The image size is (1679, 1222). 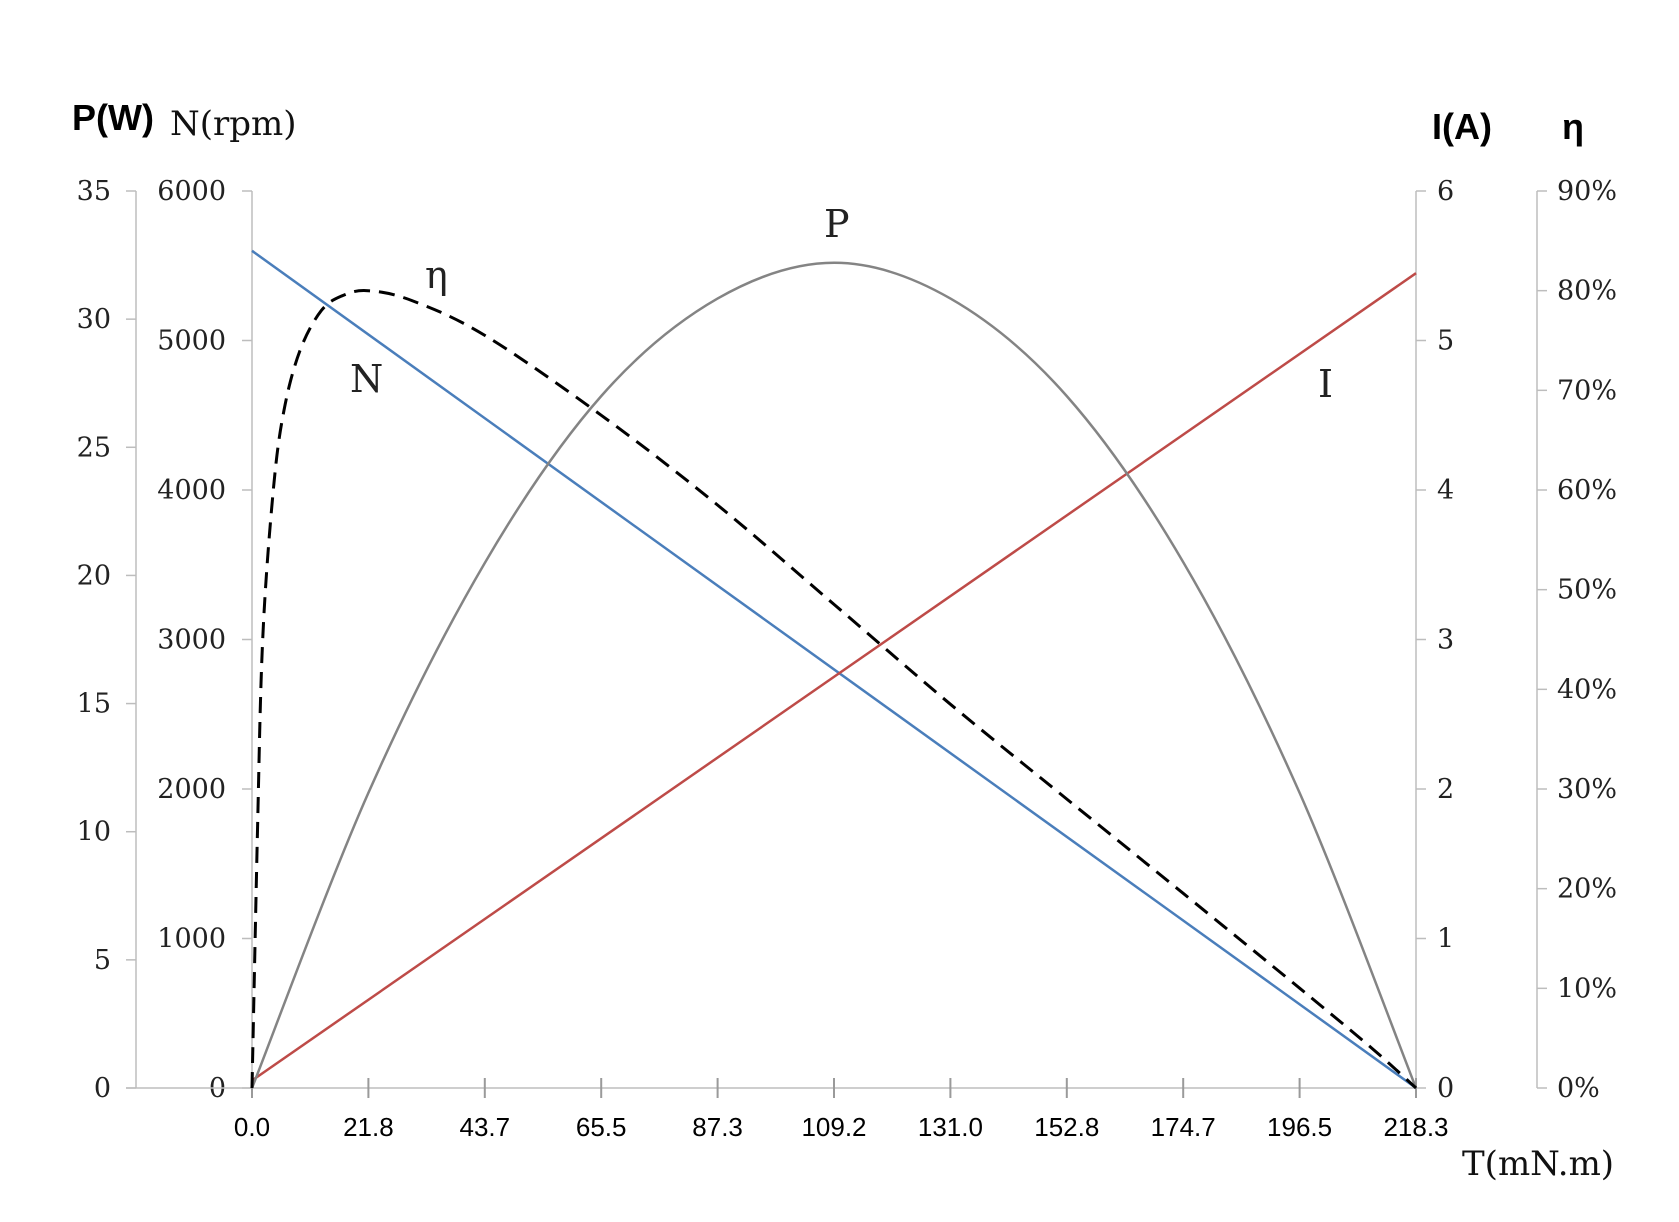 What do you see at coordinates (484, 1127) in the screenshot?
I see `x-axis-tick-label: 43.7` at bounding box center [484, 1127].